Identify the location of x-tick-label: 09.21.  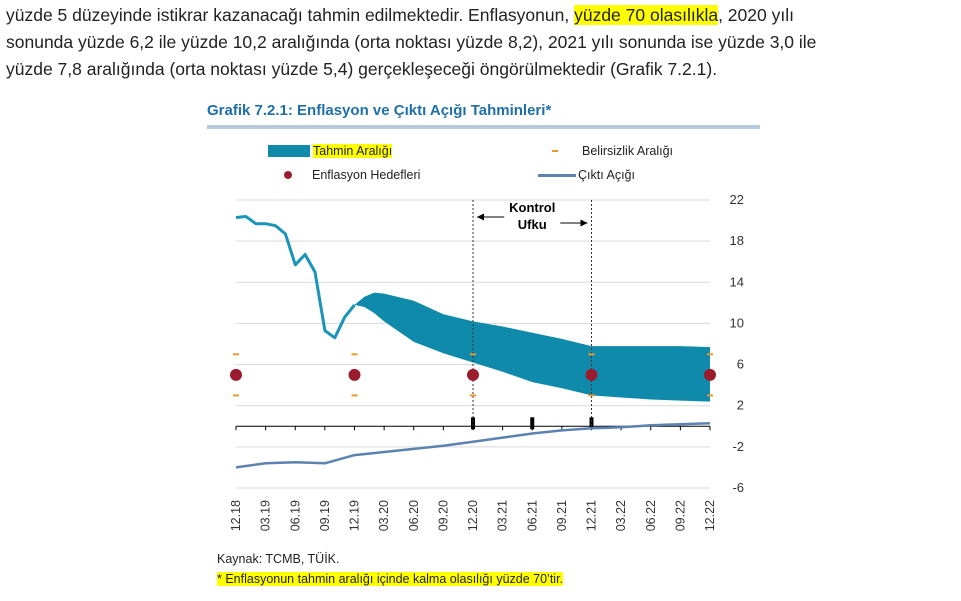
(562, 515).